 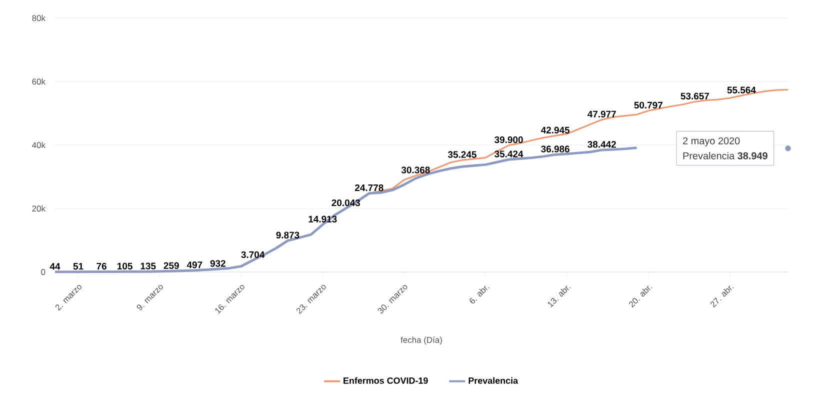 I want to click on y-tick-label: 0, so click(x=43, y=272).